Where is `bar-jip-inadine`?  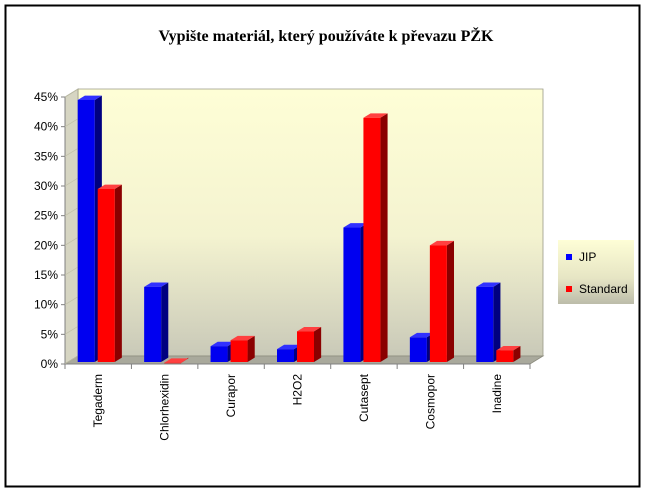 bar-jip-inadine is located at coordinates (488, 322).